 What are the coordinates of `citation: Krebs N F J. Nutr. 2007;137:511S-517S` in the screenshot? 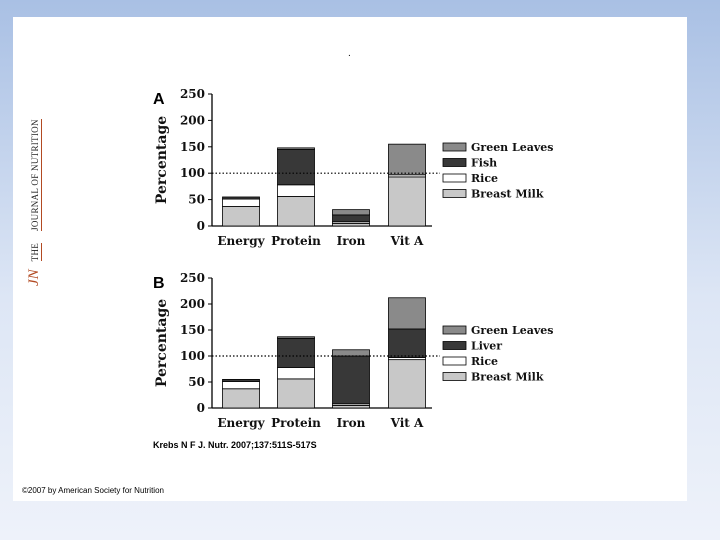 It's located at (235, 445).